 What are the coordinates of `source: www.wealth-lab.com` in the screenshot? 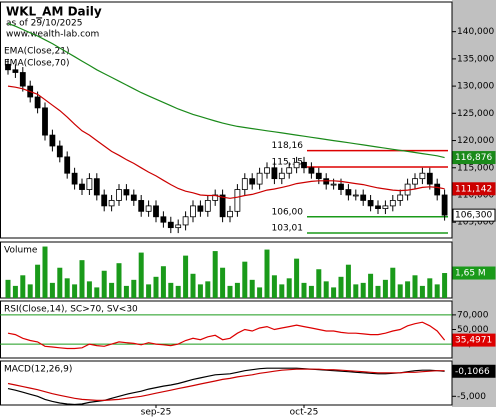 It's located at (52, 35).